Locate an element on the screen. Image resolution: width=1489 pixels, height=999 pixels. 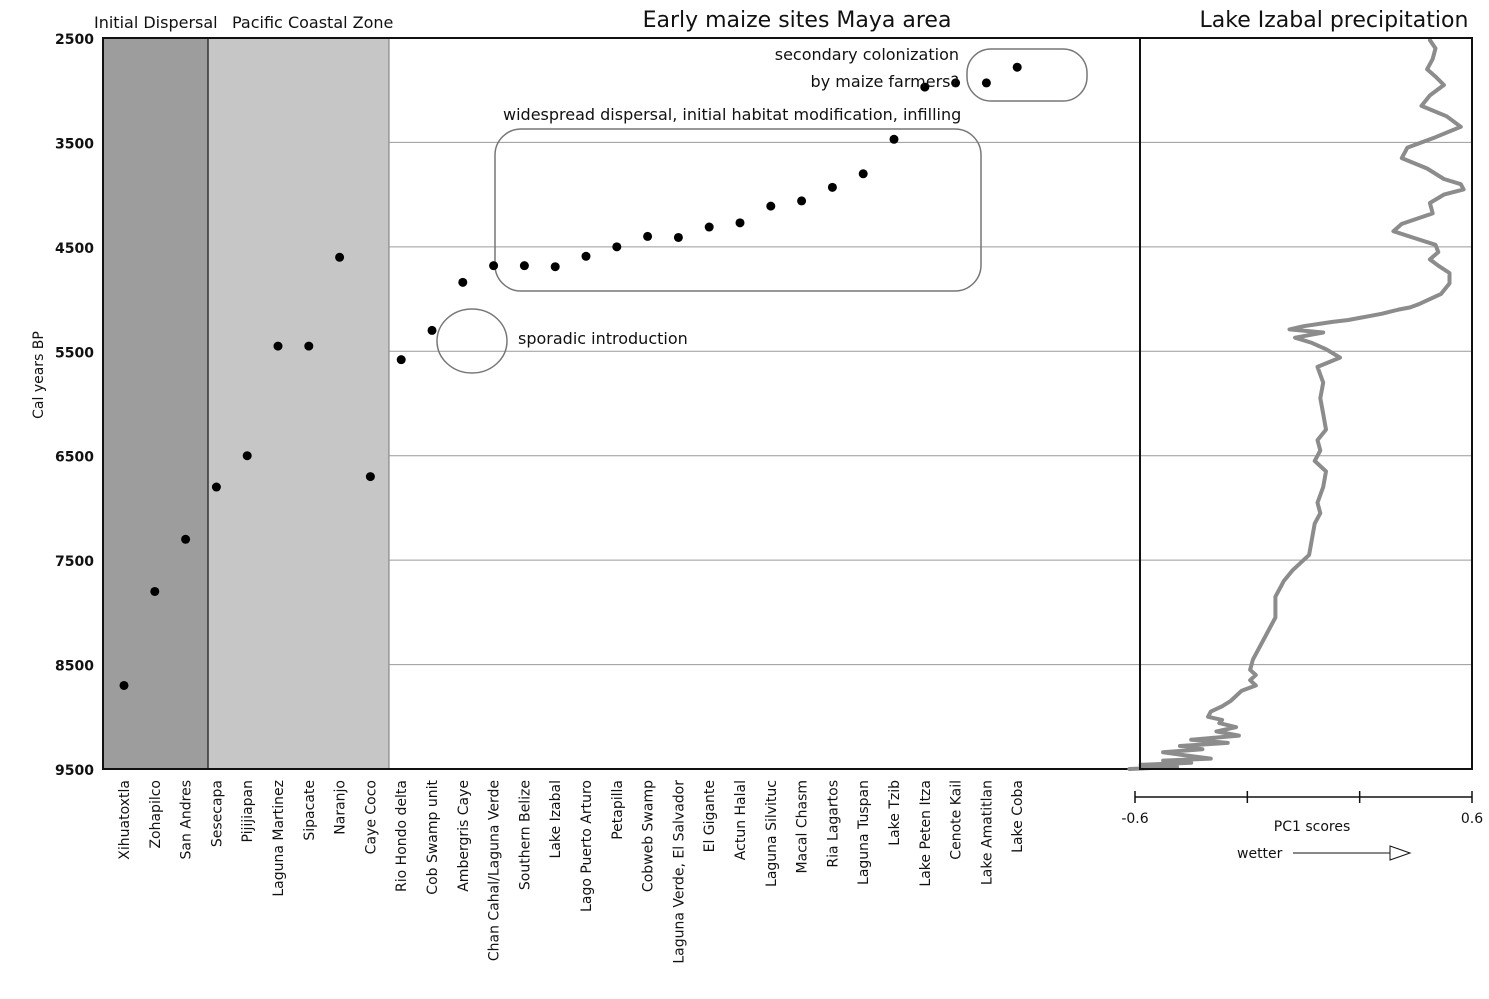
site-label: Lake Peten Itza is located at coordinates (926, 833).